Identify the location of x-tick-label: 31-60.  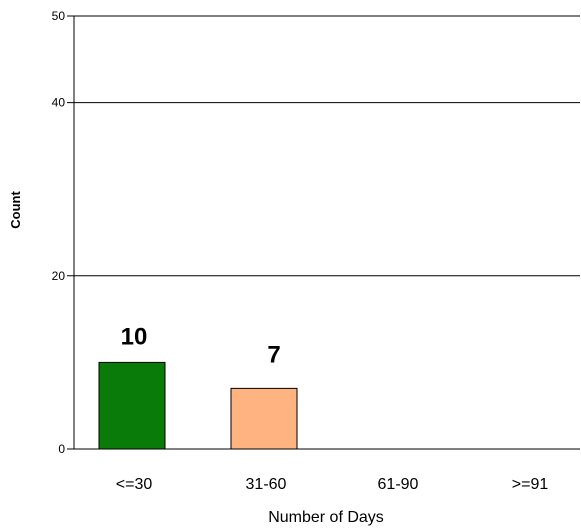
(266, 484).